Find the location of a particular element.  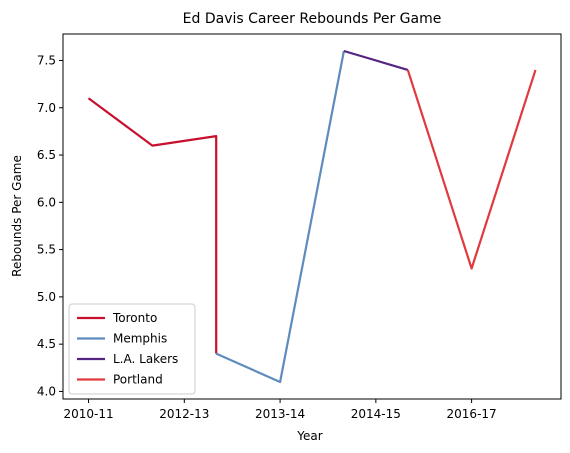

y-tick-label: 6.0 is located at coordinates (46, 202).